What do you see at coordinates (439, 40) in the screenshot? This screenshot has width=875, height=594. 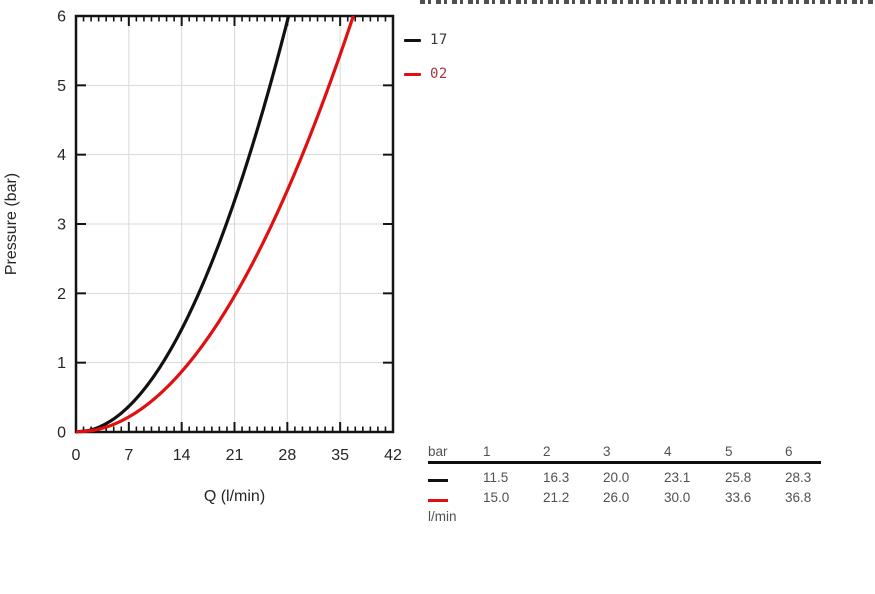 I see `legend-label: 17` at bounding box center [439, 40].